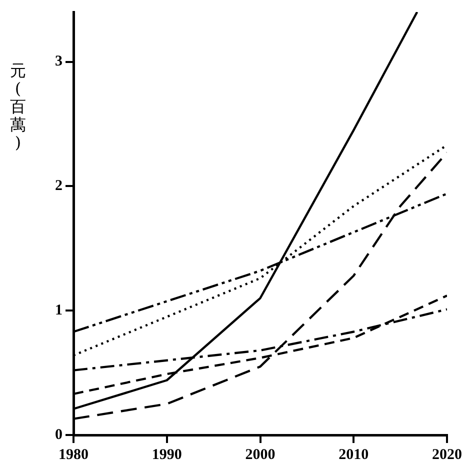 This screenshot has width=469, height=471. What do you see at coordinates (58, 434) in the screenshot?
I see `y-tick-label: 0` at bounding box center [58, 434].